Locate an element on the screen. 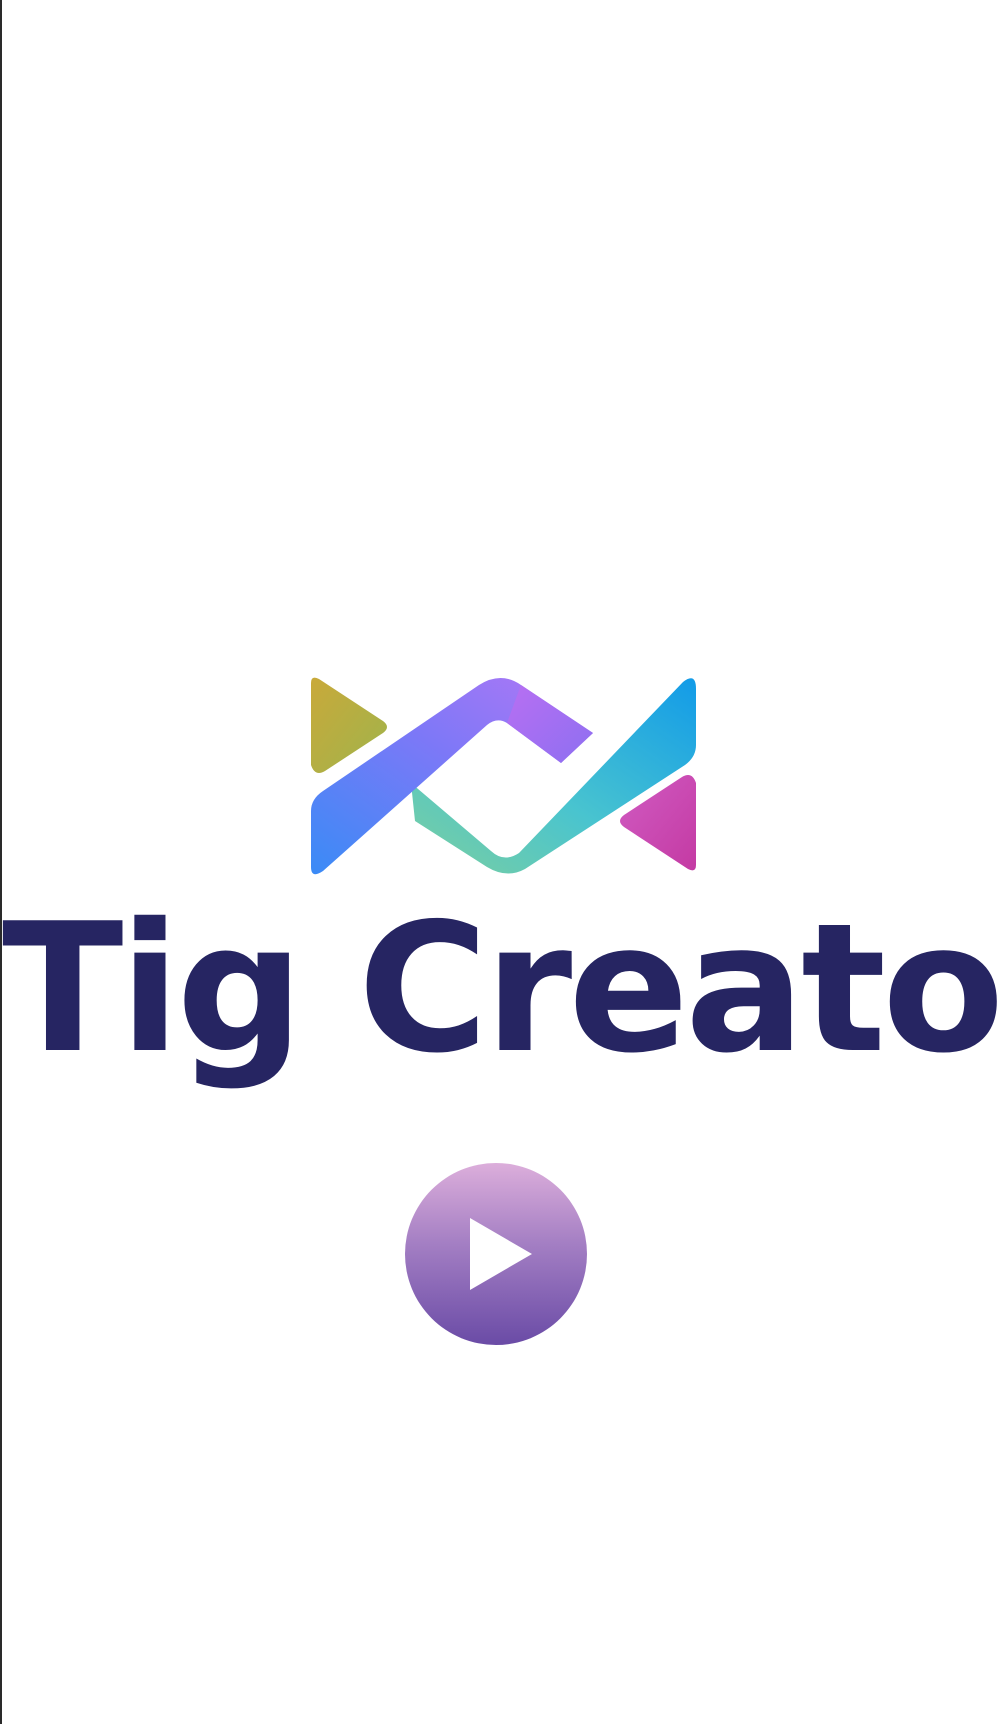 The width and height of the screenshot is (1000, 1724). play-button is located at coordinates (496, 1254).